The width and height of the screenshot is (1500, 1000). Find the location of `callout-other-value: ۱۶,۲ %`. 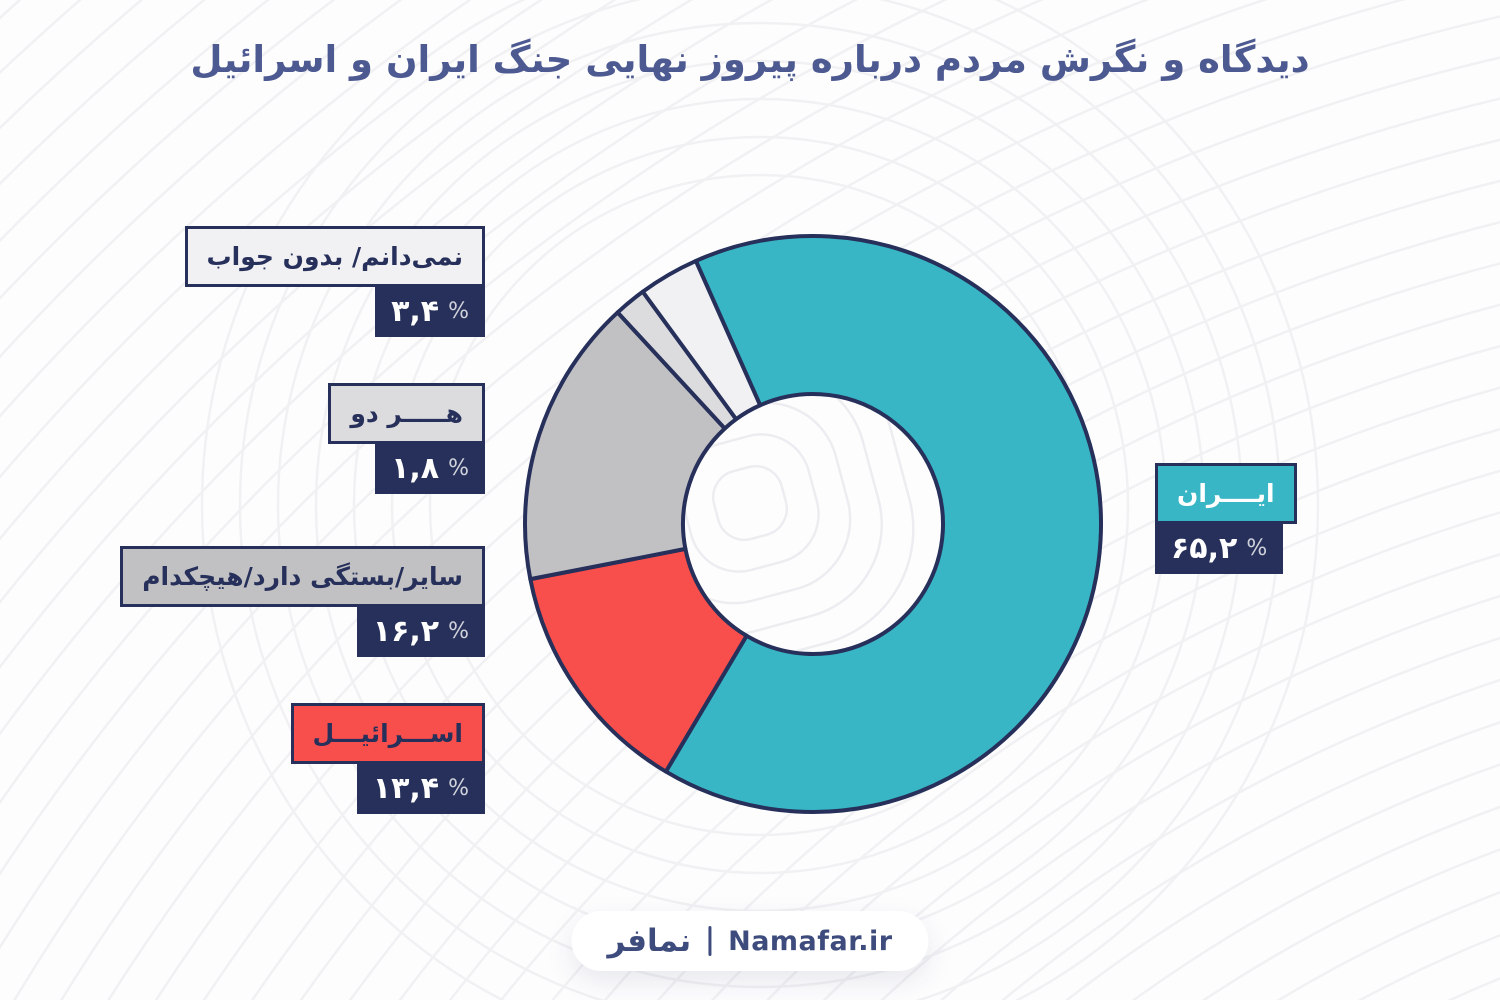

callout-other-value: ۱۶,۲ % is located at coordinates (420, 632).